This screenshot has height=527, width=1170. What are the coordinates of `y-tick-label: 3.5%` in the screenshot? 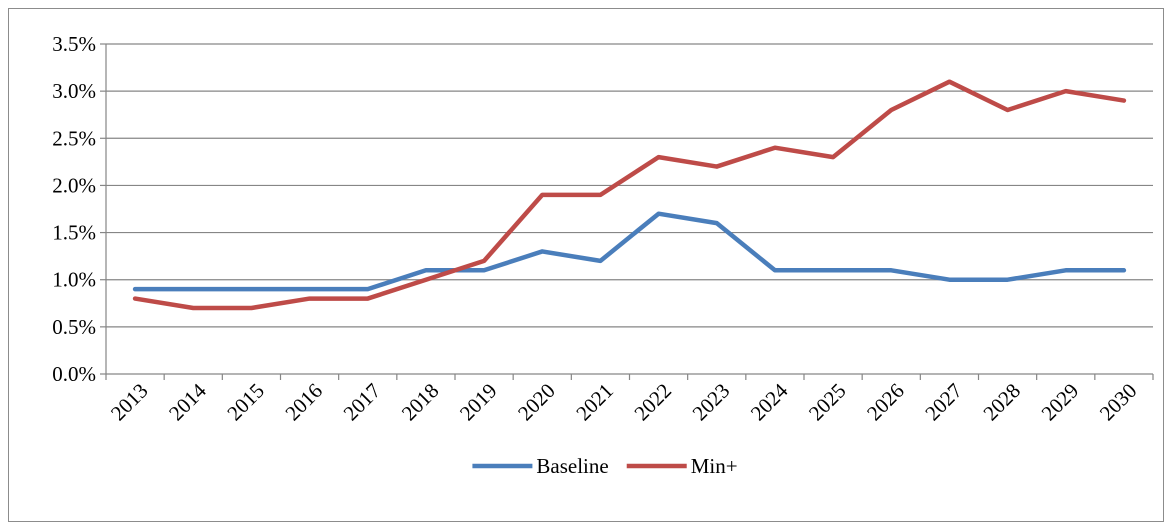 It's located at (74, 44).